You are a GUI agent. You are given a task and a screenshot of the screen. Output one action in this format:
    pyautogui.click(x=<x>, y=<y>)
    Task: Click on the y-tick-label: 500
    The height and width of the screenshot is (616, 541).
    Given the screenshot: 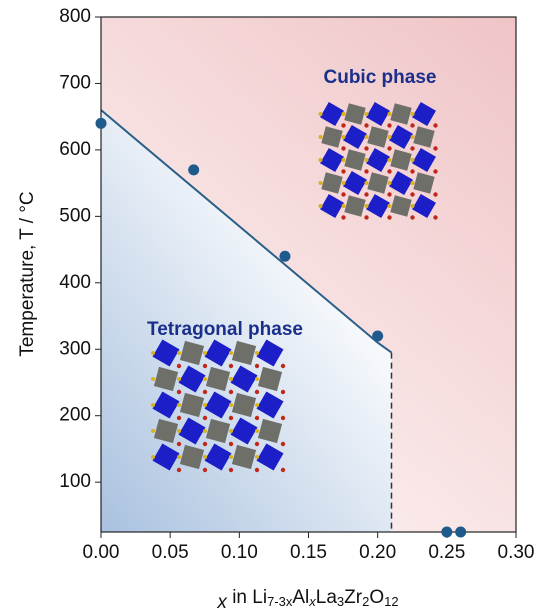 What is the action you would take?
    pyautogui.click(x=75, y=215)
    